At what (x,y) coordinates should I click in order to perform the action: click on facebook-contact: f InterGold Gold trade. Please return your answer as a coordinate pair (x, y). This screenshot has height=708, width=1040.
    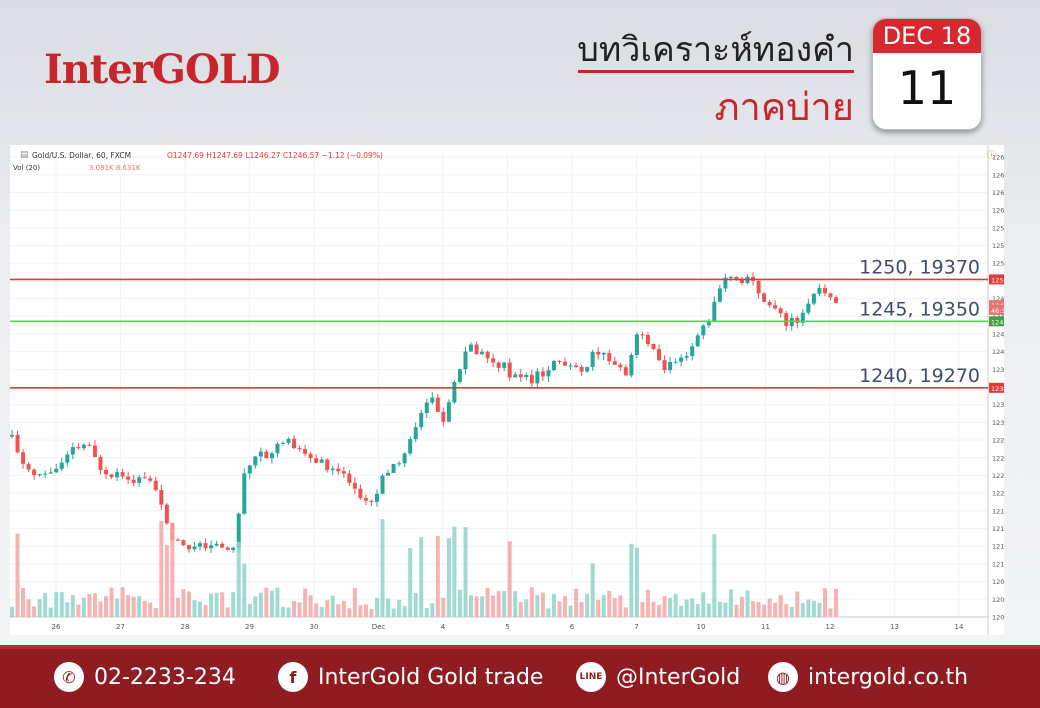
    Looking at the image, I should click on (410, 677).